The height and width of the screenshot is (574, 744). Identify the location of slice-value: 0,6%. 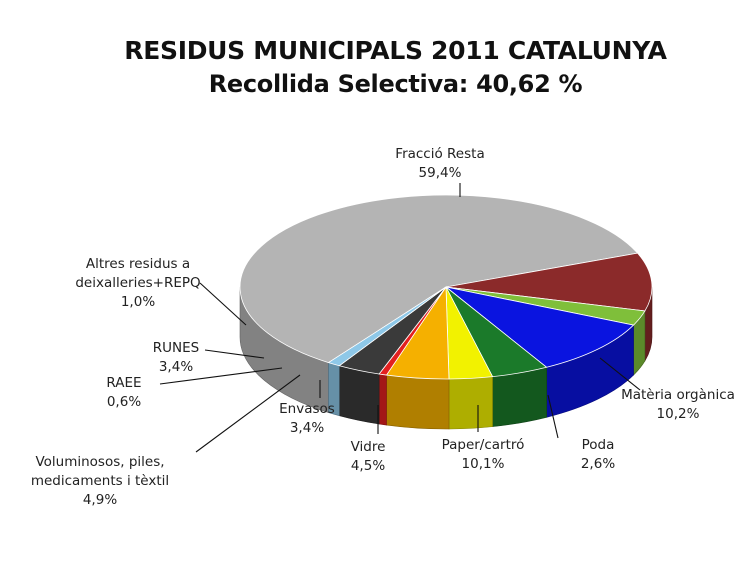
(124, 402).